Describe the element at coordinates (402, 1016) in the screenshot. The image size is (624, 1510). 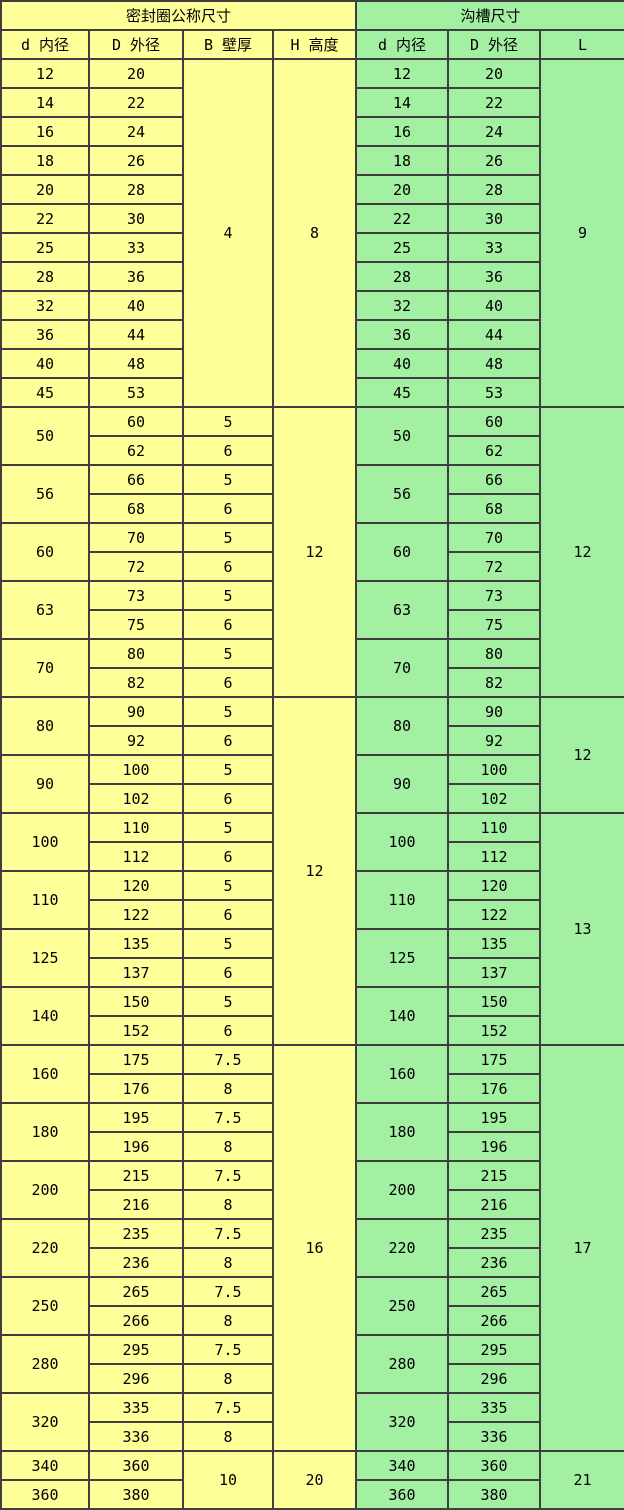
I see `cell-d-inner-groove: 140` at that location.